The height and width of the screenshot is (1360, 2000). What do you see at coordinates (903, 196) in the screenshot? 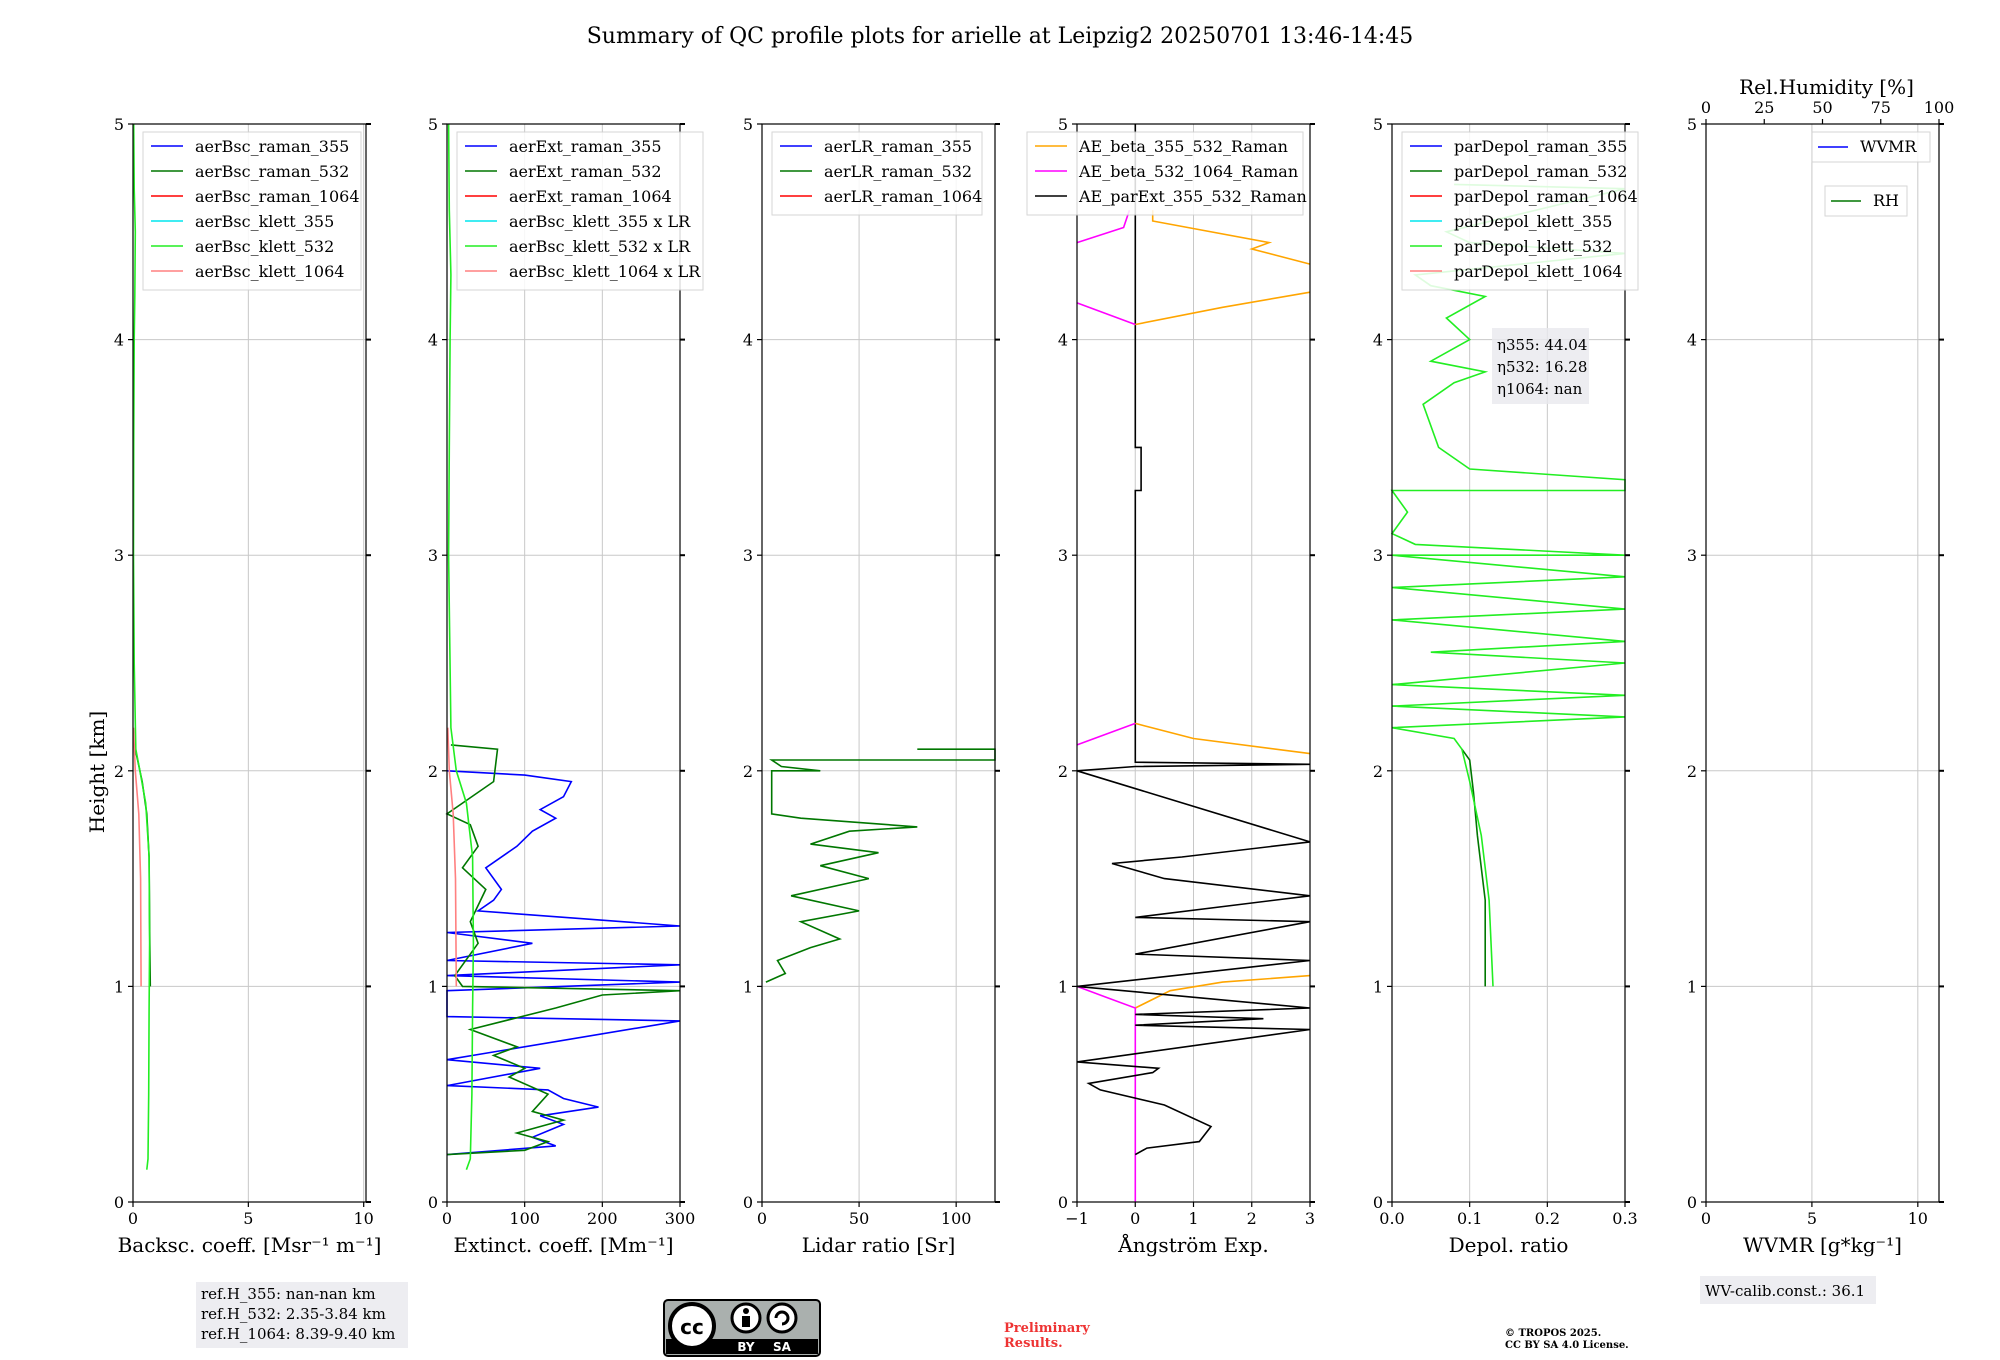
I see `legend-label: aerLR_raman_1064` at bounding box center [903, 196].